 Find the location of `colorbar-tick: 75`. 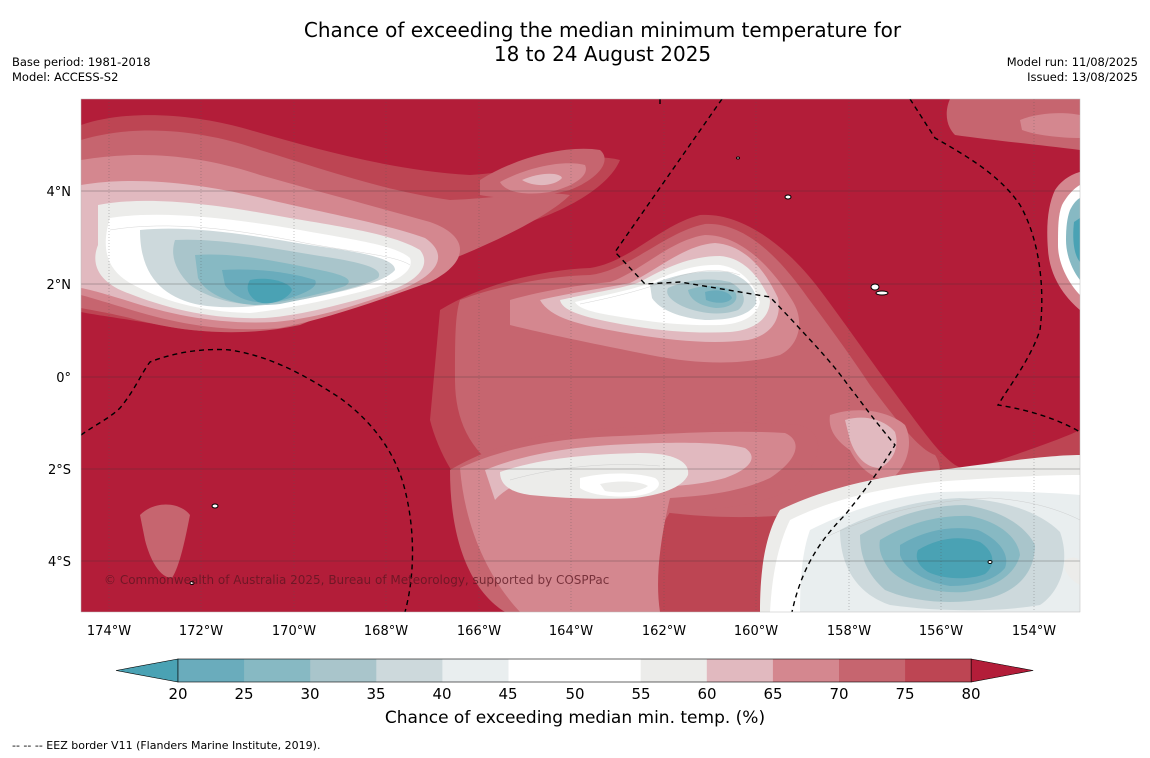

colorbar-tick: 75 is located at coordinates (904, 694).